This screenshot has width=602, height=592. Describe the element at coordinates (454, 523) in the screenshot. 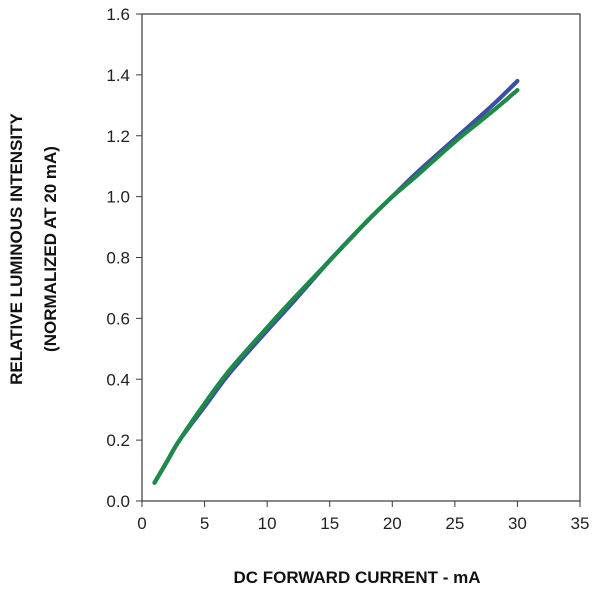

I see `x-tick-label: 25` at that location.